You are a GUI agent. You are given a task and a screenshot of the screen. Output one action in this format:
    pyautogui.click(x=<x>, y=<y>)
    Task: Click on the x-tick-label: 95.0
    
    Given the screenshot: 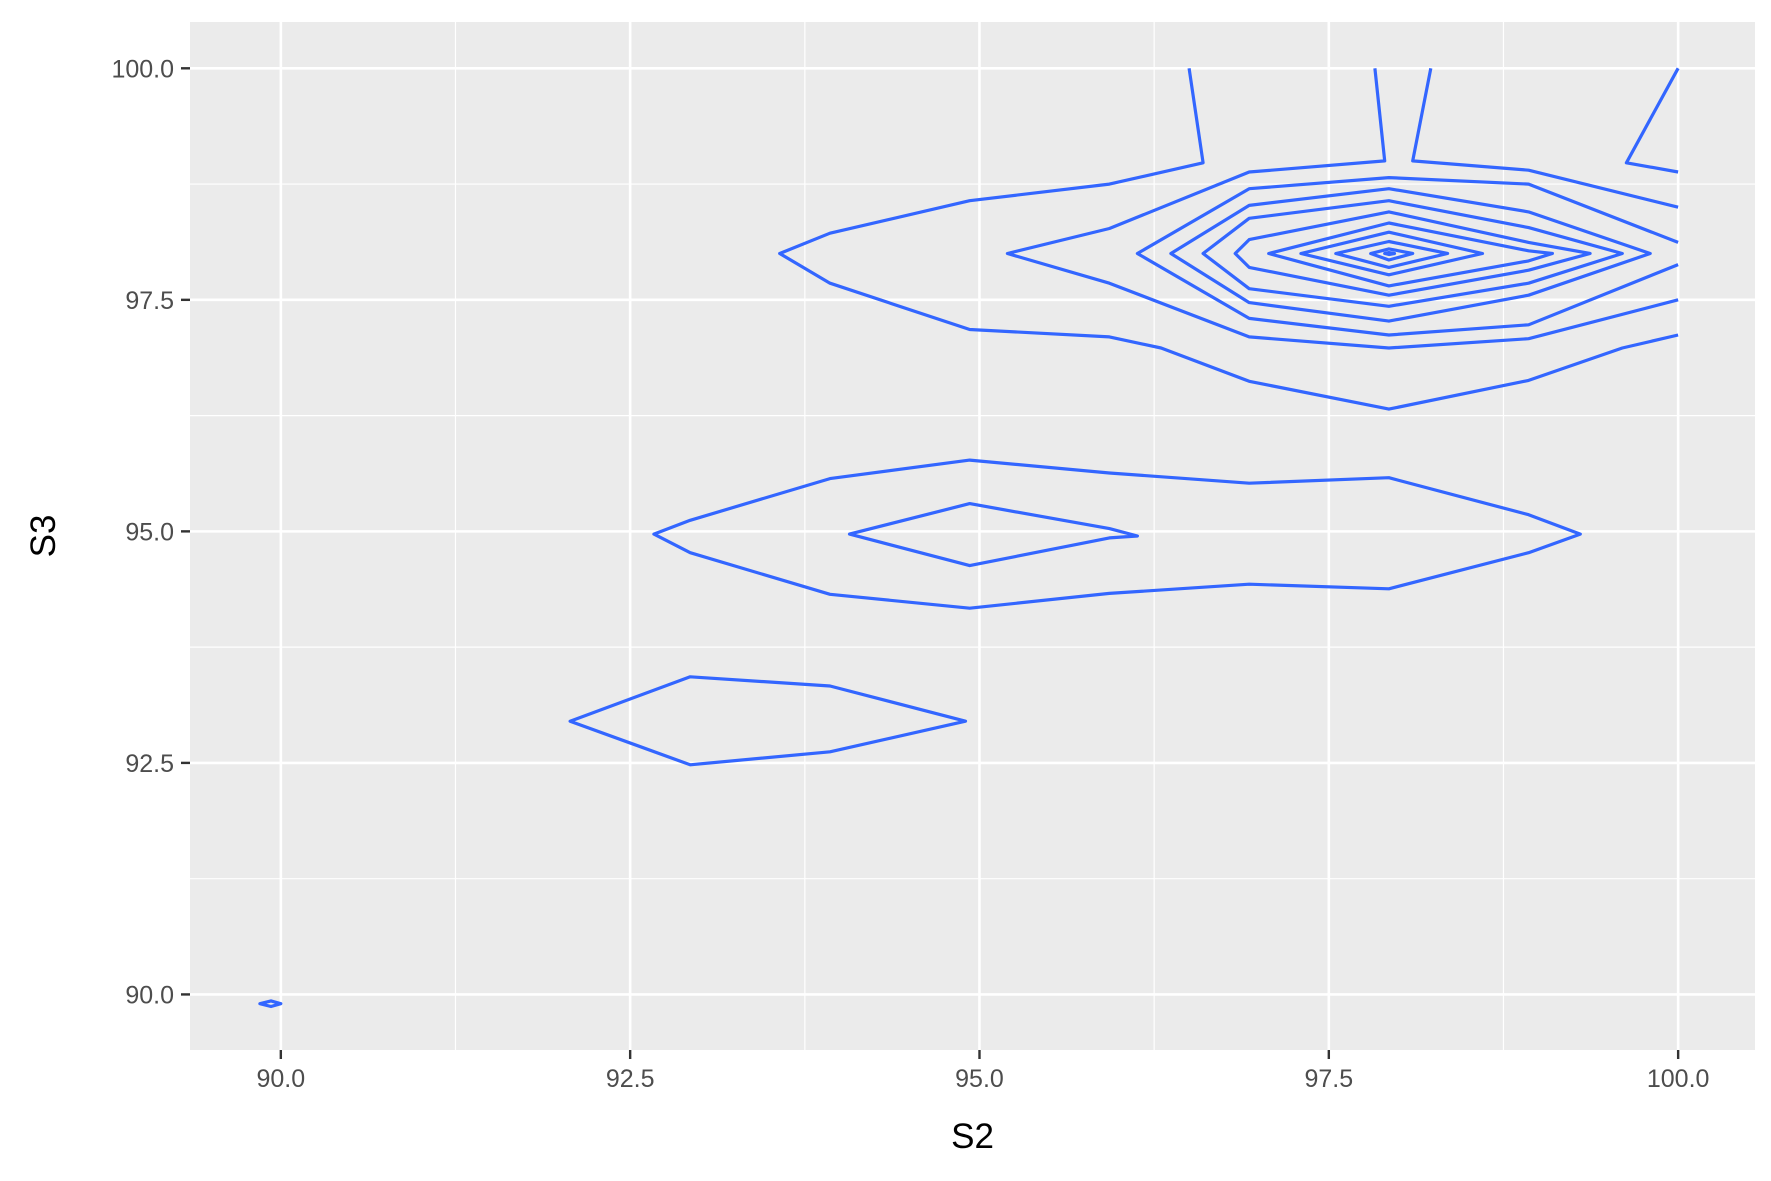 What is the action you would take?
    pyautogui.click(x=979, y=1079)
    